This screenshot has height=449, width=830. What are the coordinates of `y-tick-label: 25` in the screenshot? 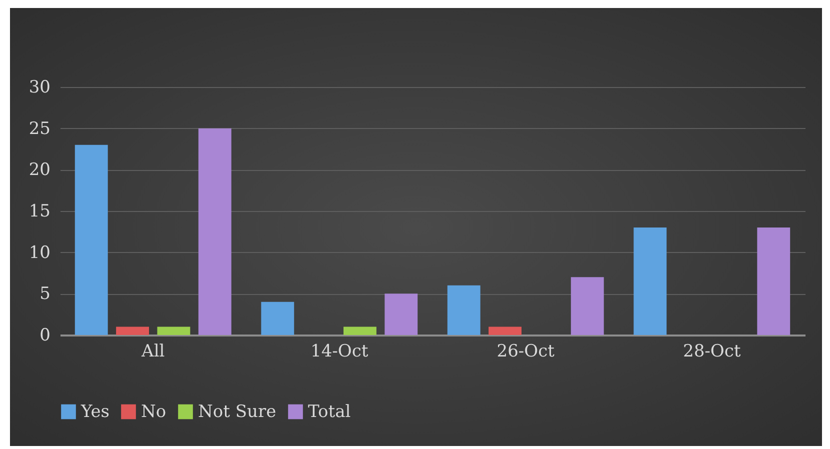 It's located at (39, 128).